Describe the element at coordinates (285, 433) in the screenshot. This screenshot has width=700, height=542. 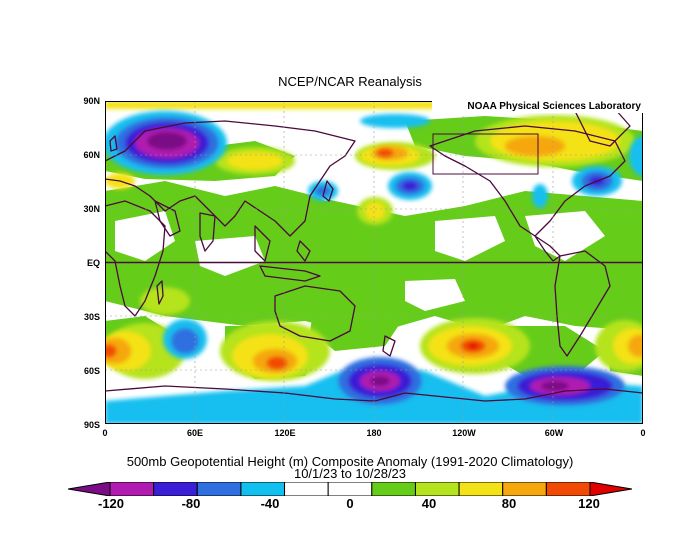
I see `lon-label-120e: 120E` at that location.